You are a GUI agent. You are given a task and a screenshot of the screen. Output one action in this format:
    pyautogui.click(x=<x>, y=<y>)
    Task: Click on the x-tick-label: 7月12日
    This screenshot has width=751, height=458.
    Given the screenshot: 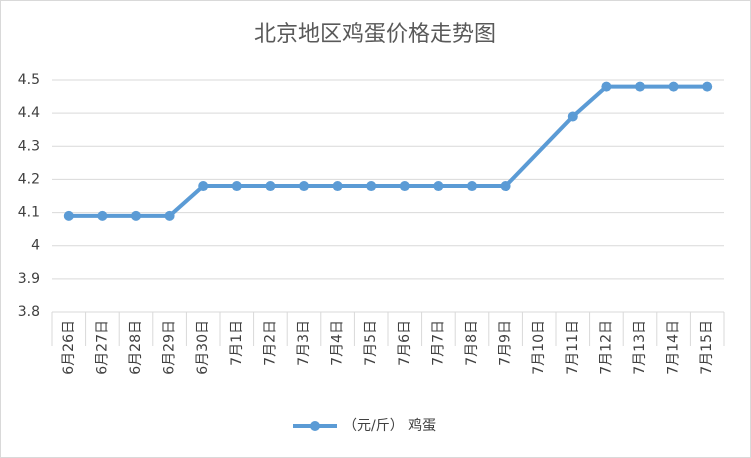 What is the action you would take?
    pyautogui.click(x=606, y=347)
    